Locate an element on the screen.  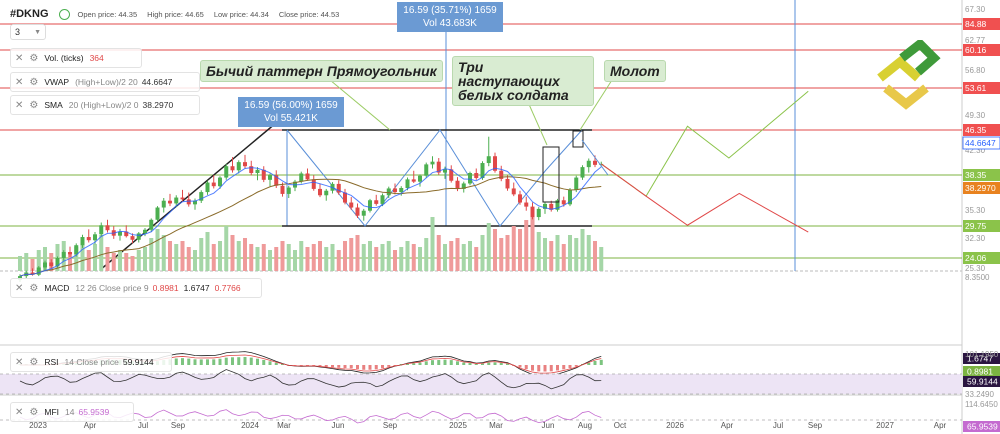
symbol-label: #DKNG is located at coordinates (29, 14).